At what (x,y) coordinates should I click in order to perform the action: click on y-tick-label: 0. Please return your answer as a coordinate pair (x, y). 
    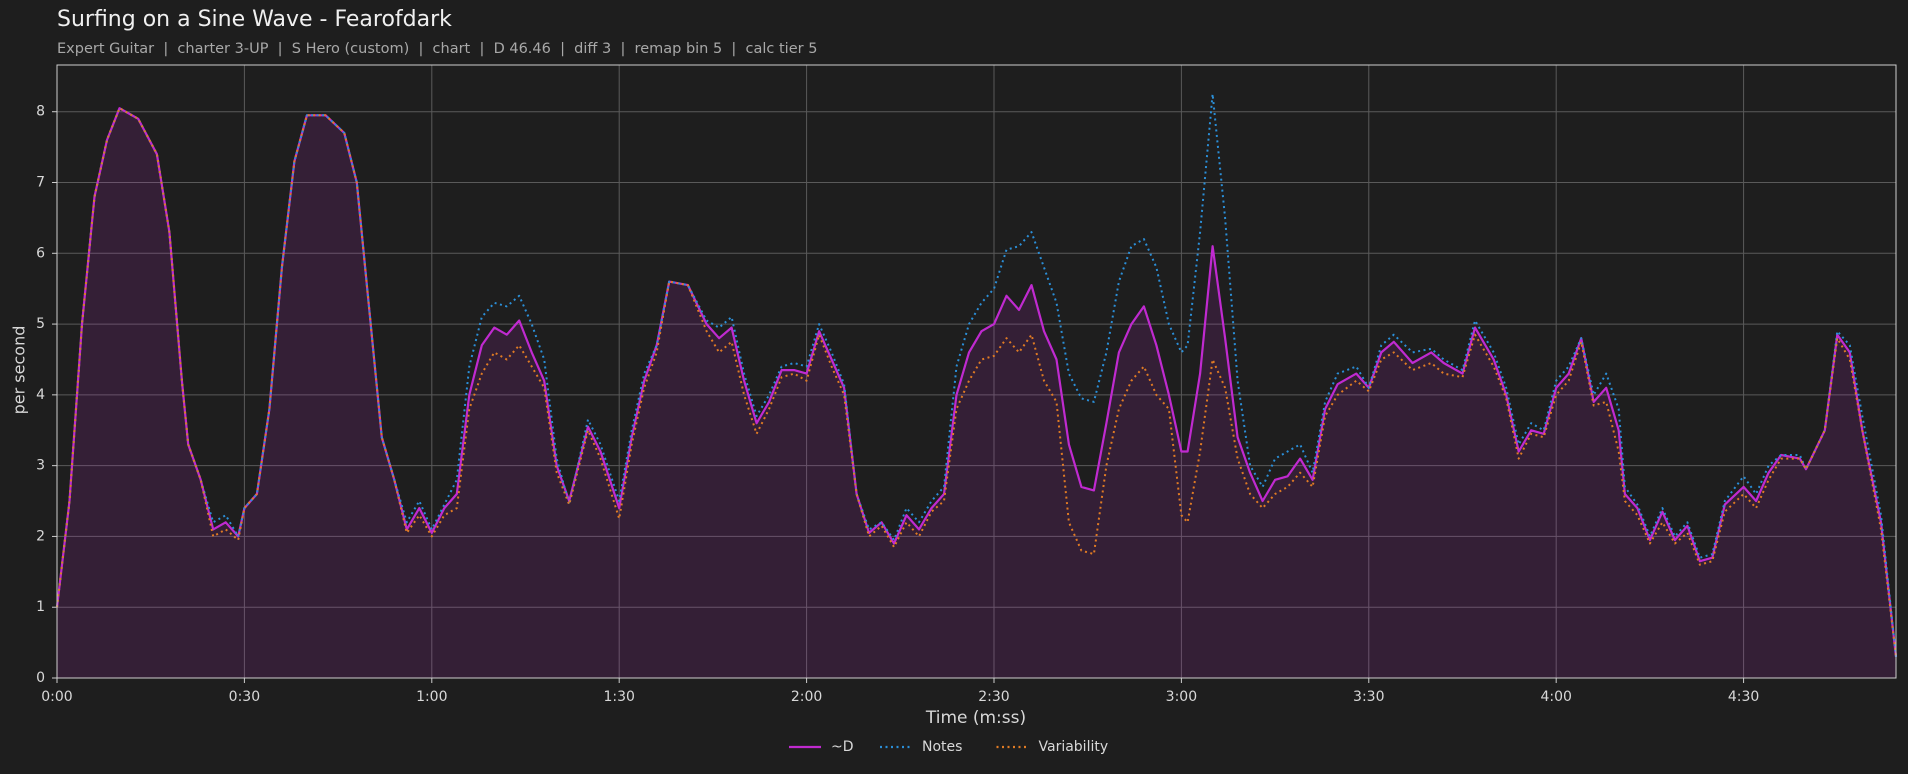
    Looking at the image, I should click on (40, 678).